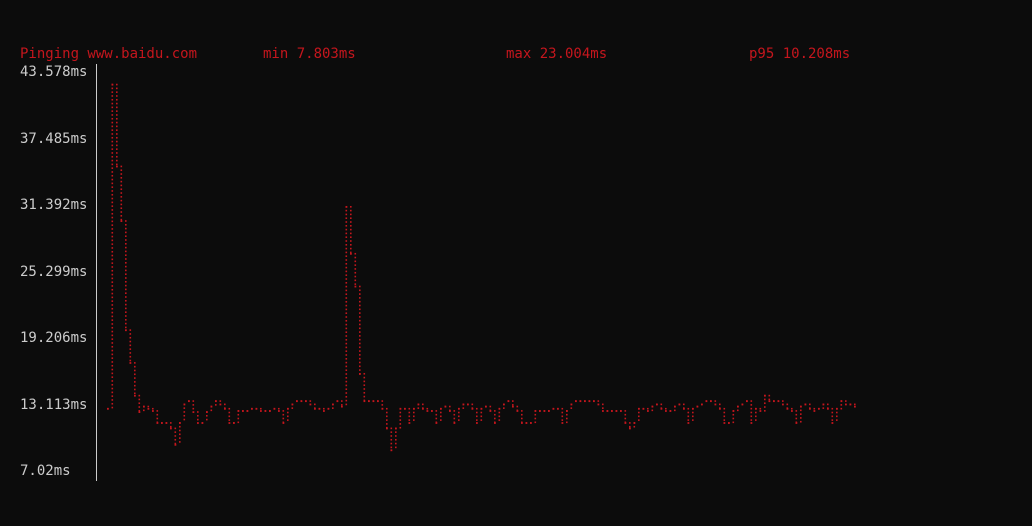 Image resolution: width=1032 pixels, height=526 pixels. I want to click on y-tick-label: 19.206ms, so click(54, 338).